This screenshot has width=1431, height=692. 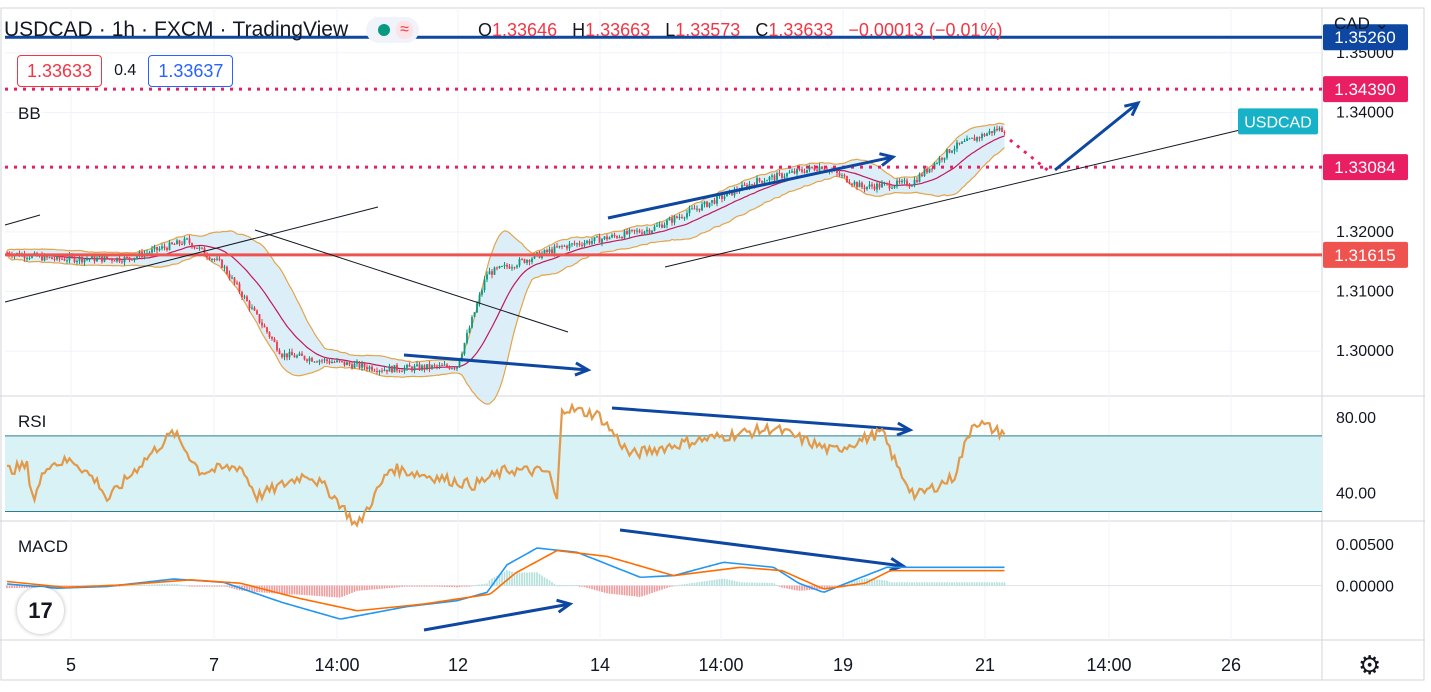 What do you see at coordinates (505, 580) in the screenshot?
I see `signal-line` at bounding box center [505, 580].